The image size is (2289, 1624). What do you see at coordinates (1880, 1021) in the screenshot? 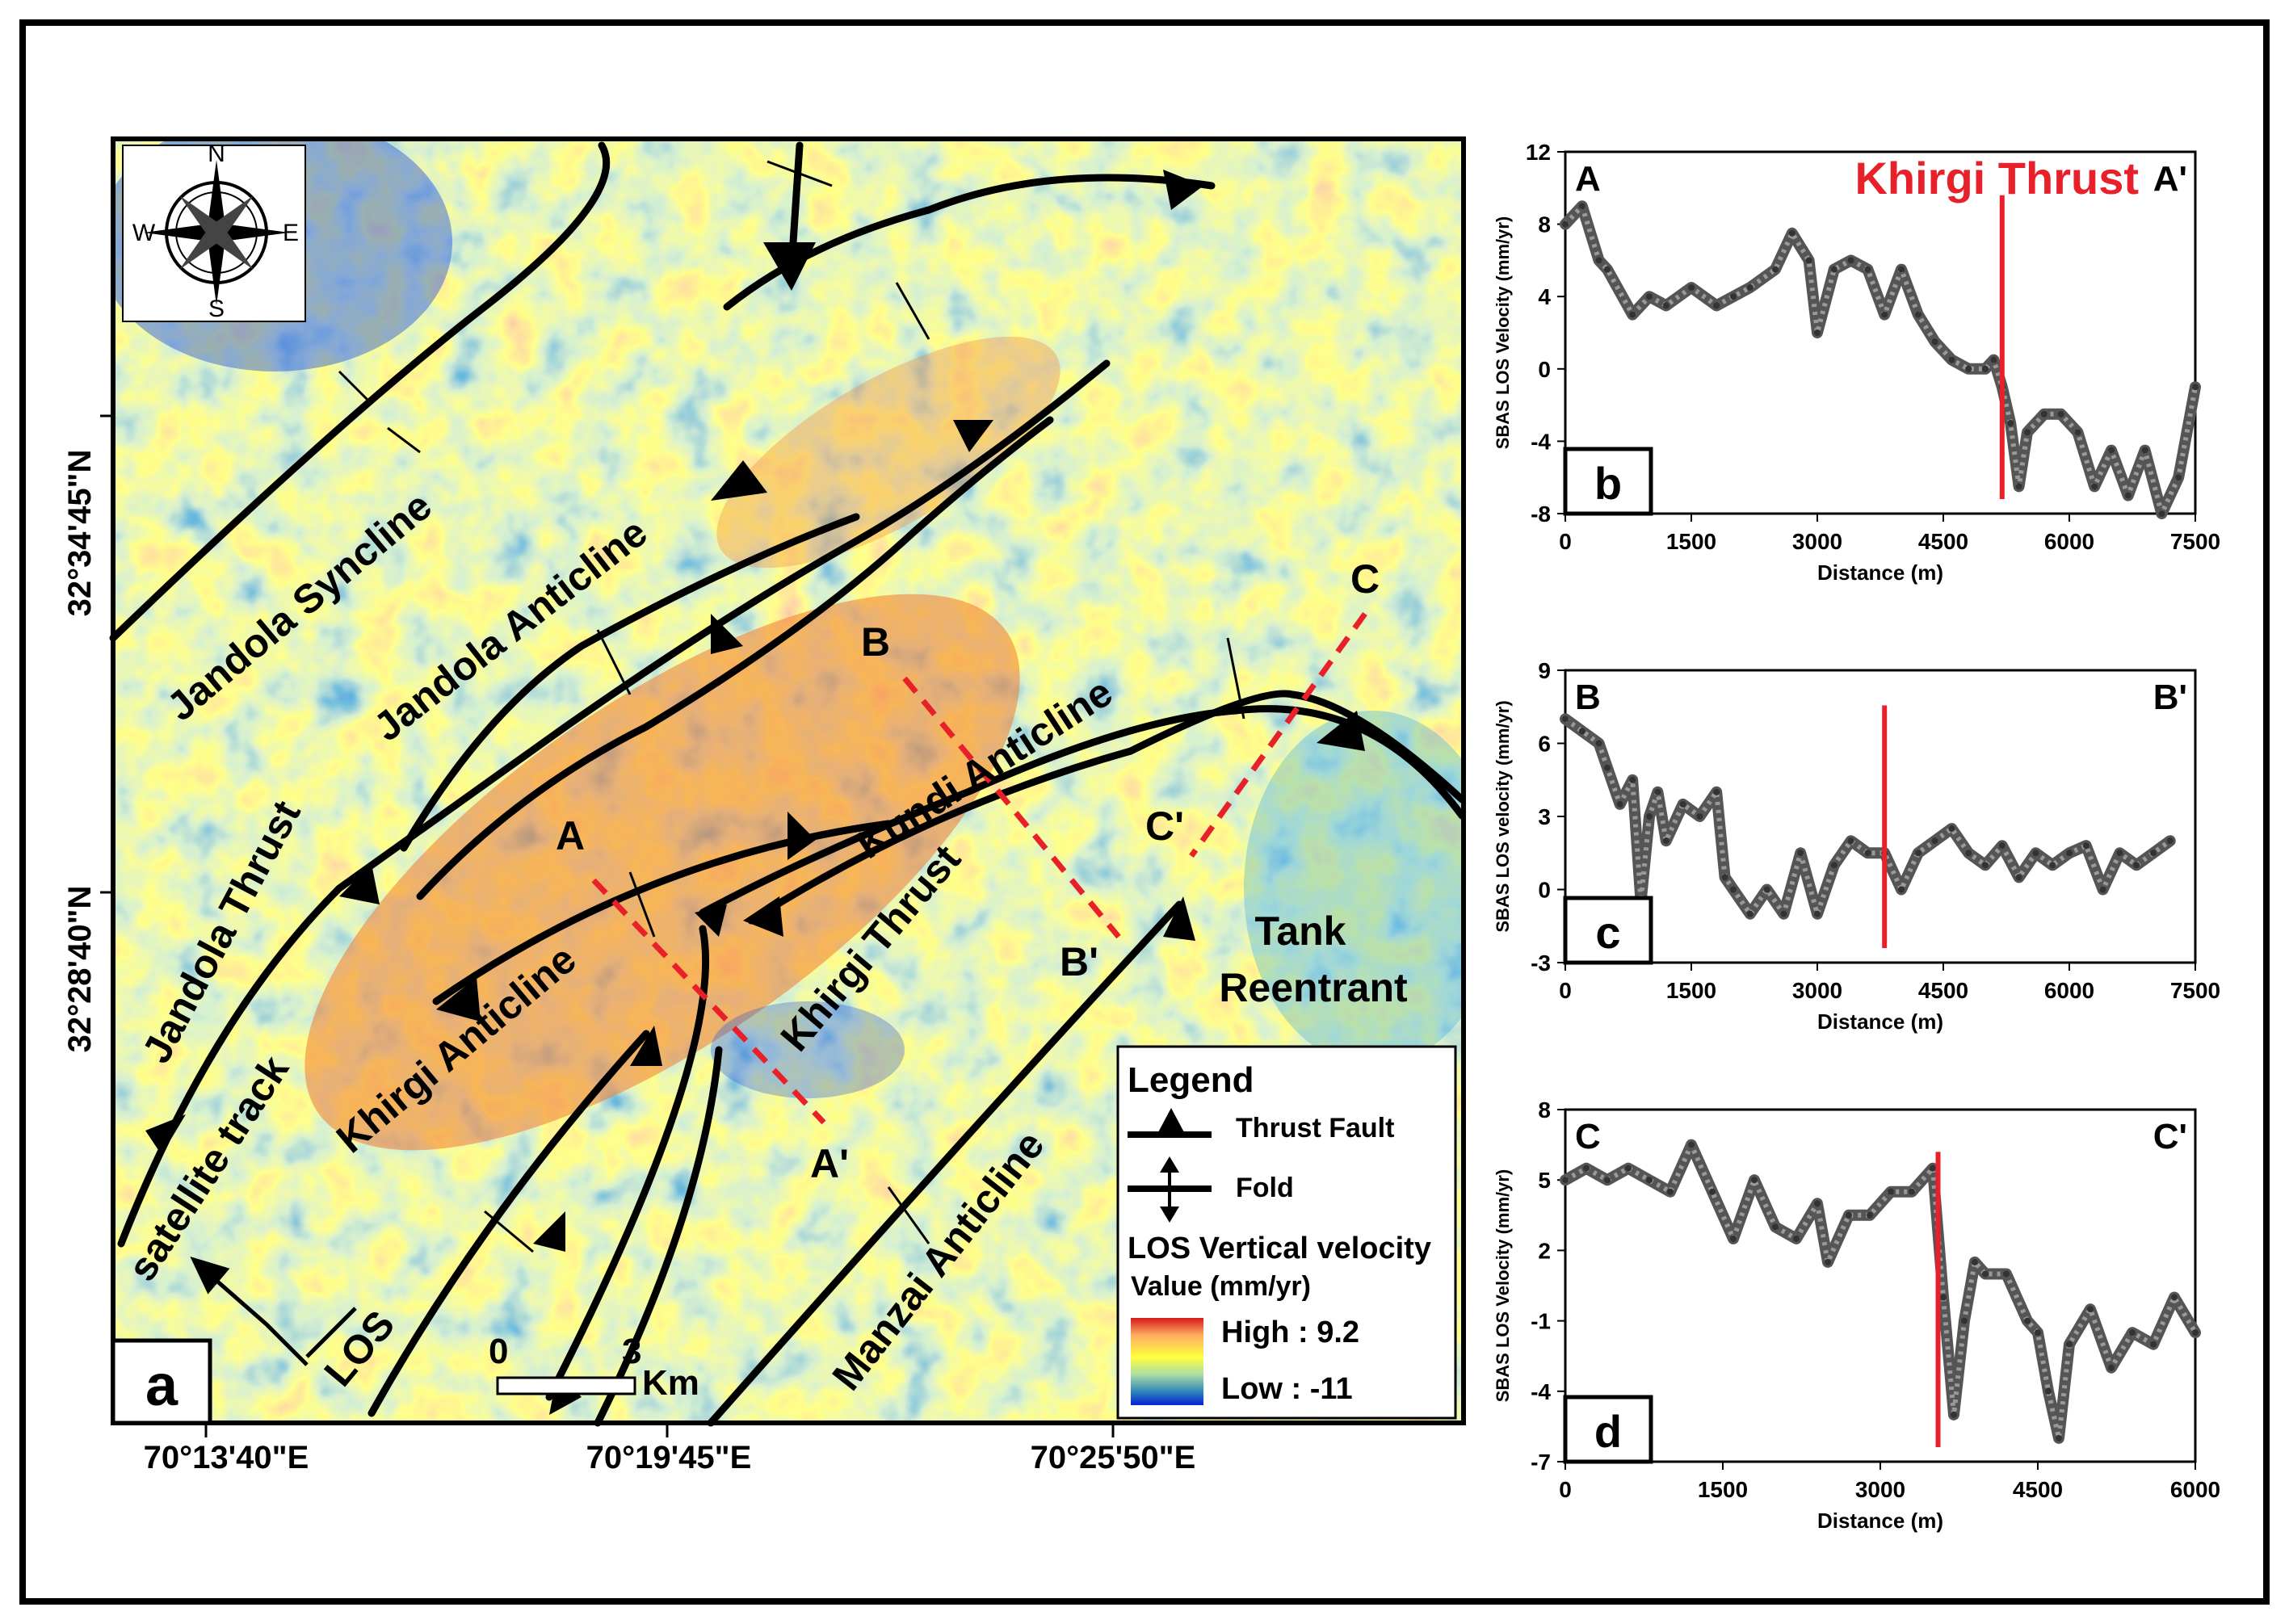
I see `x-axis-label: Distance (m)` at bounding box center [1880, 1021].